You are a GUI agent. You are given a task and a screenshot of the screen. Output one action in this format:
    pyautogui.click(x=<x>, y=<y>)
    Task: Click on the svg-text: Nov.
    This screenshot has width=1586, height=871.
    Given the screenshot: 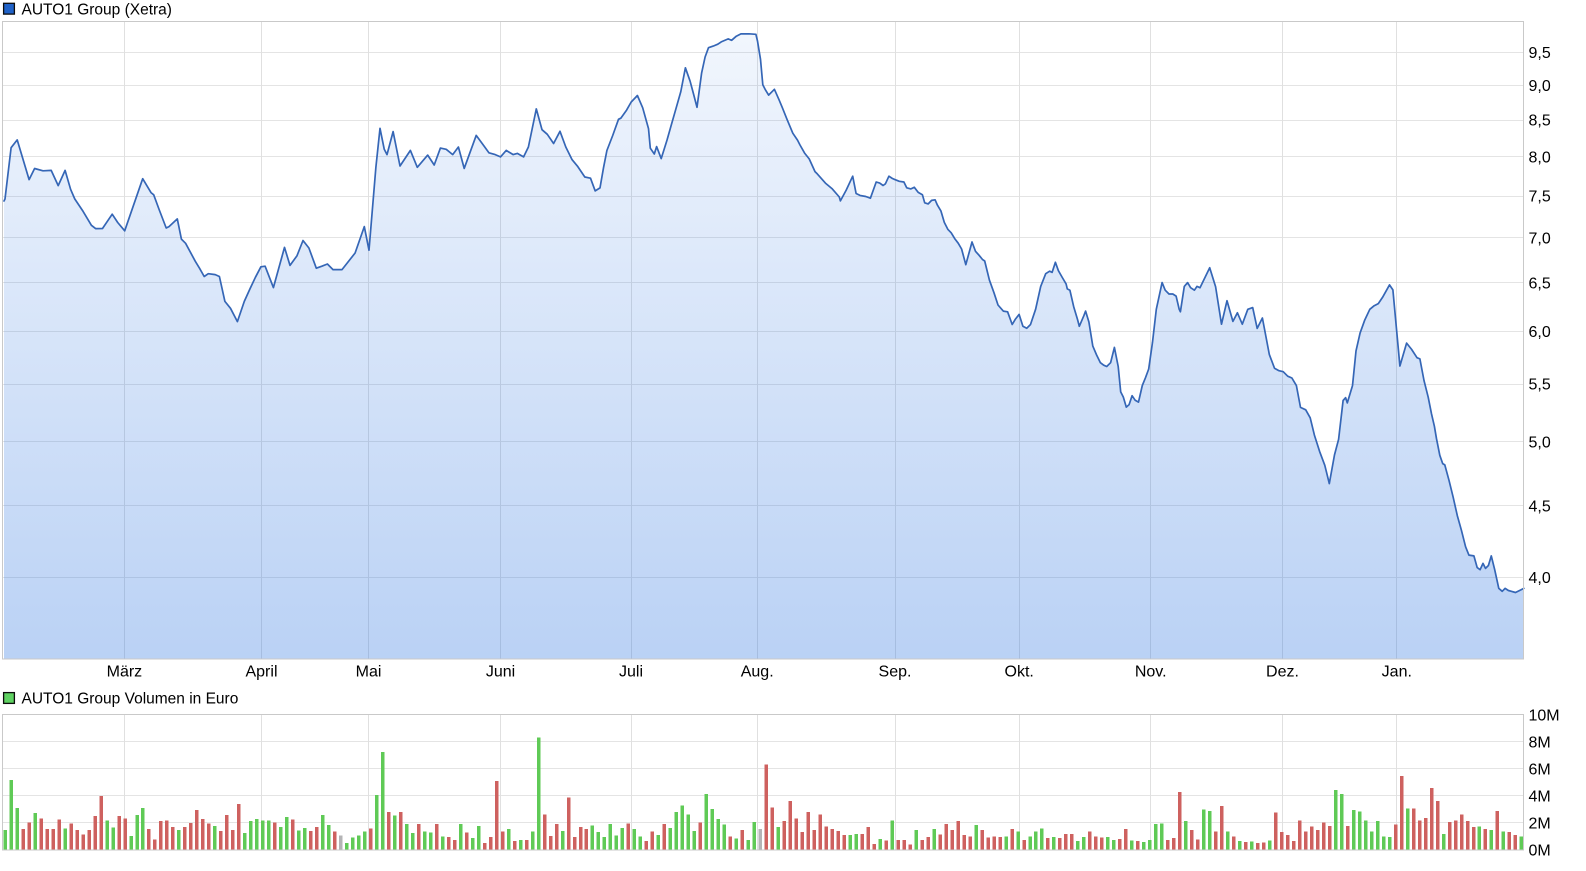 What is the action you would take?
    pyautogui.click(x=1151, y=672)
    